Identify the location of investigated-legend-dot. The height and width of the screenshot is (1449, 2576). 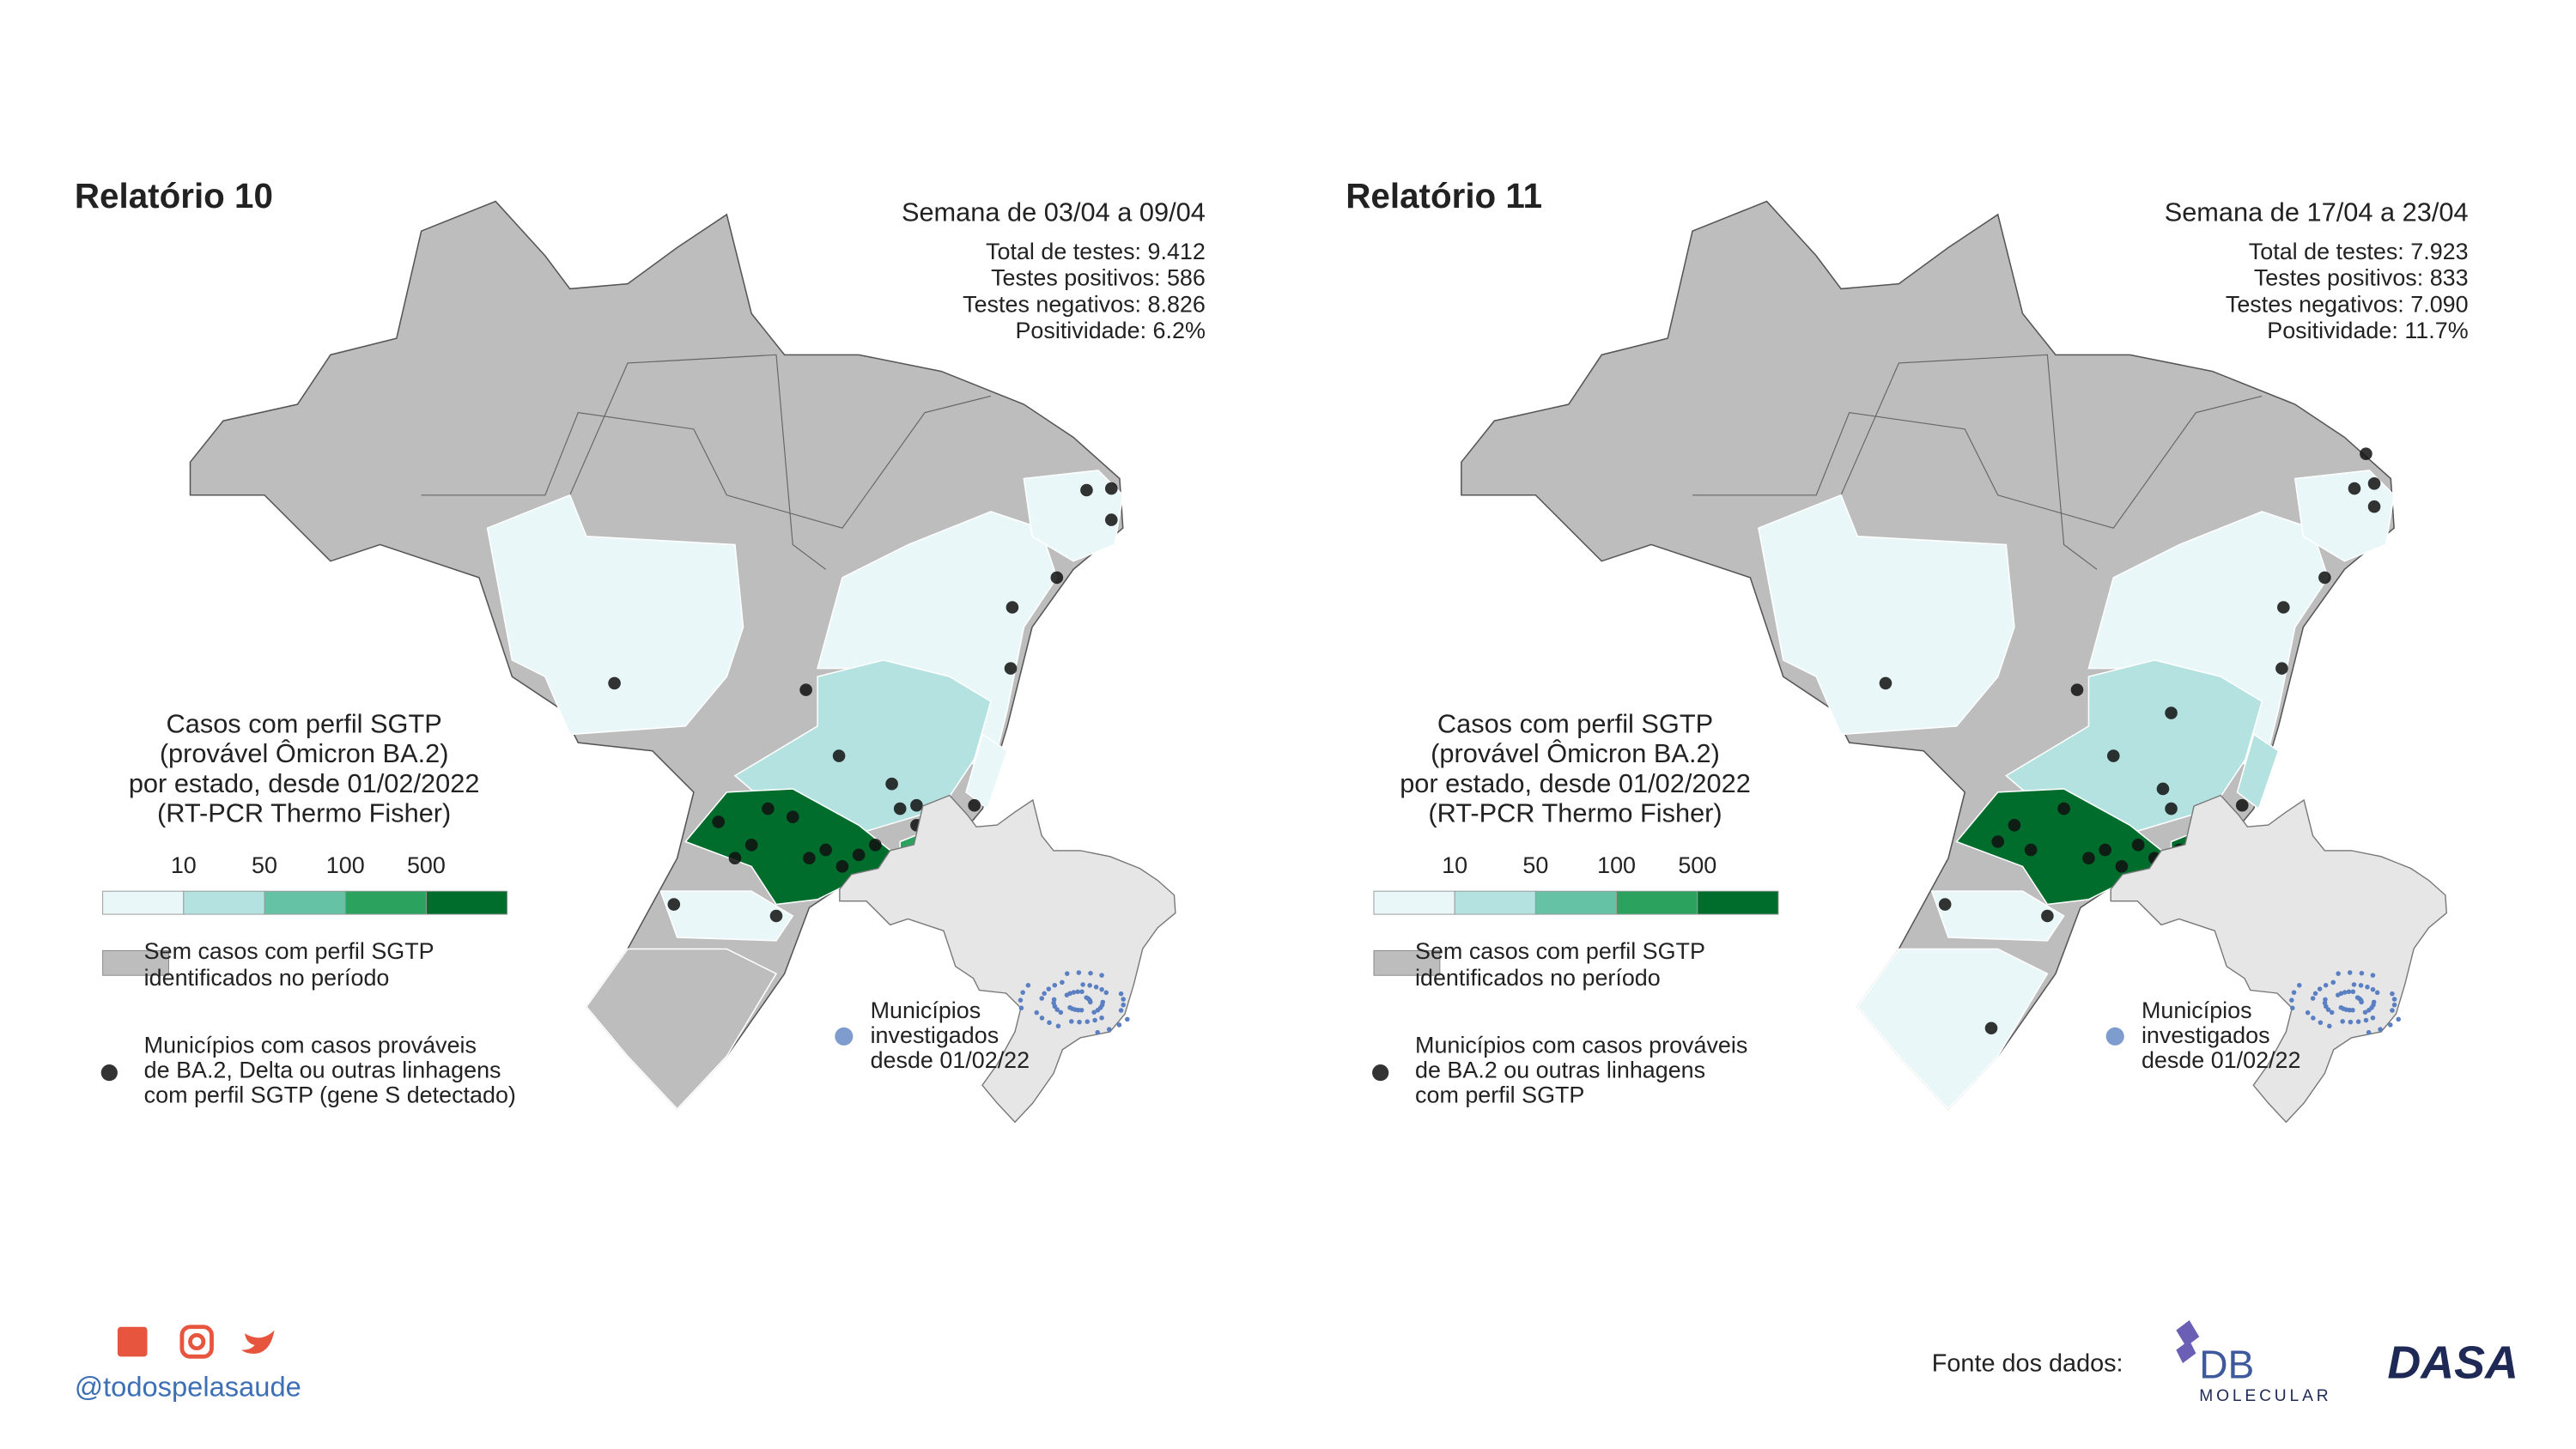
(845, 1036).